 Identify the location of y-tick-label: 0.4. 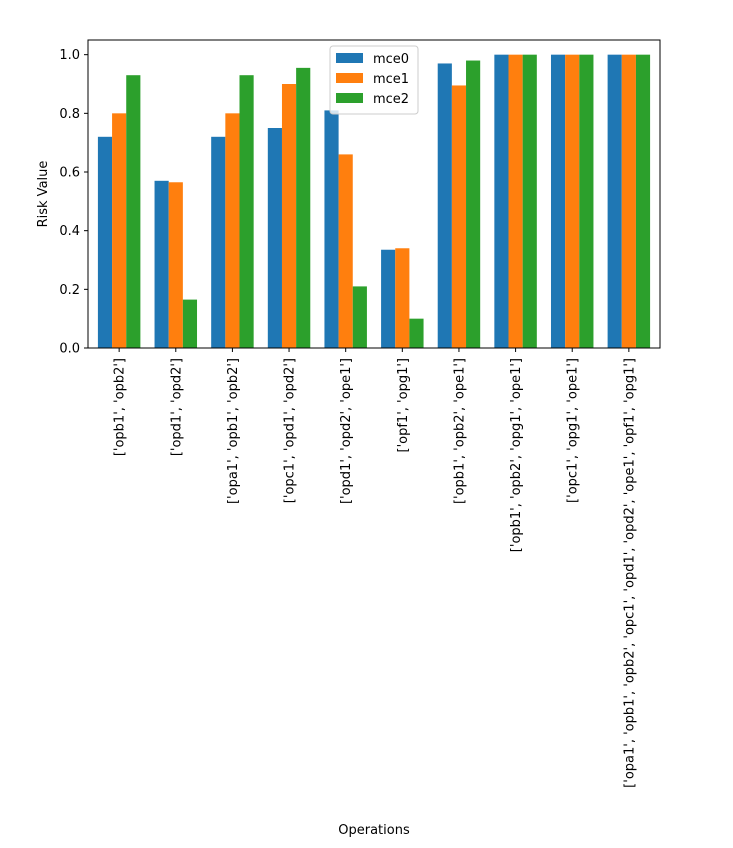
(69, 231).